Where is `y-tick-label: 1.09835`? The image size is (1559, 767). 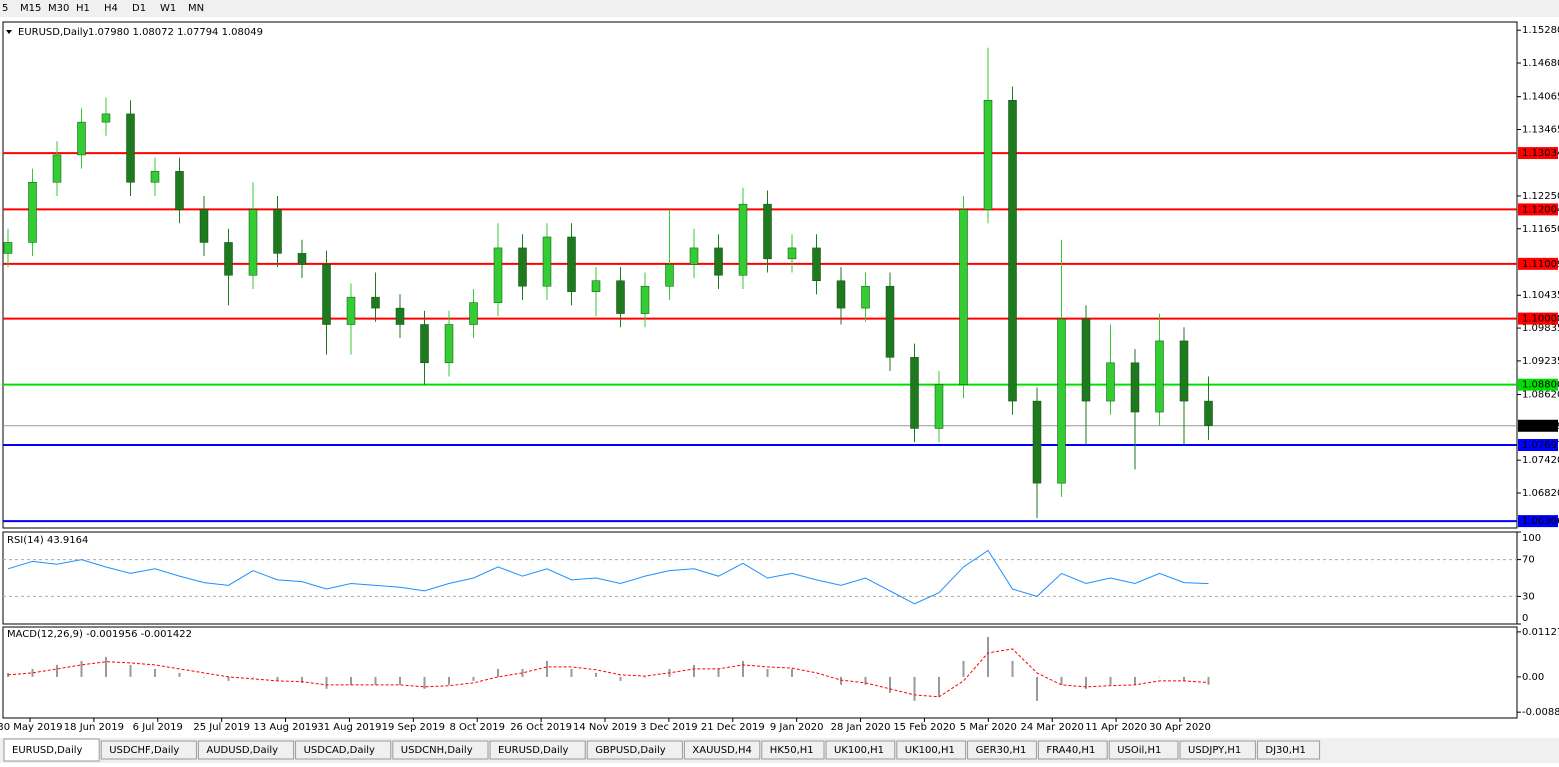
y-tick-label: 1.09835 is located at coordinates (1540, 328).